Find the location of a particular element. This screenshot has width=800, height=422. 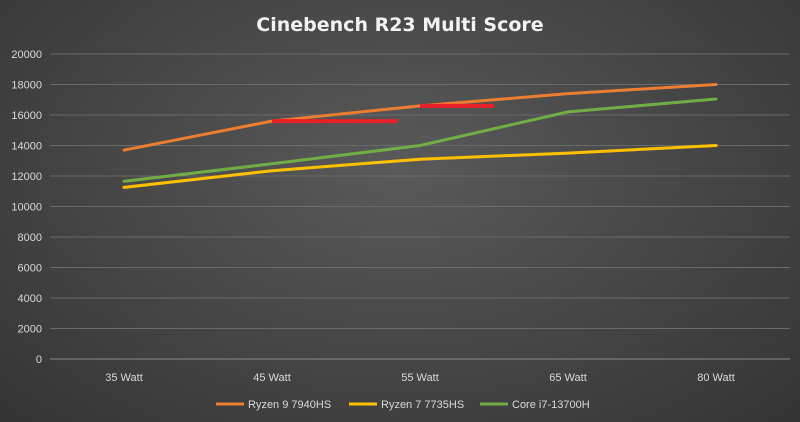

y-tick-label: 10000 is located at coordinates (26, 208).